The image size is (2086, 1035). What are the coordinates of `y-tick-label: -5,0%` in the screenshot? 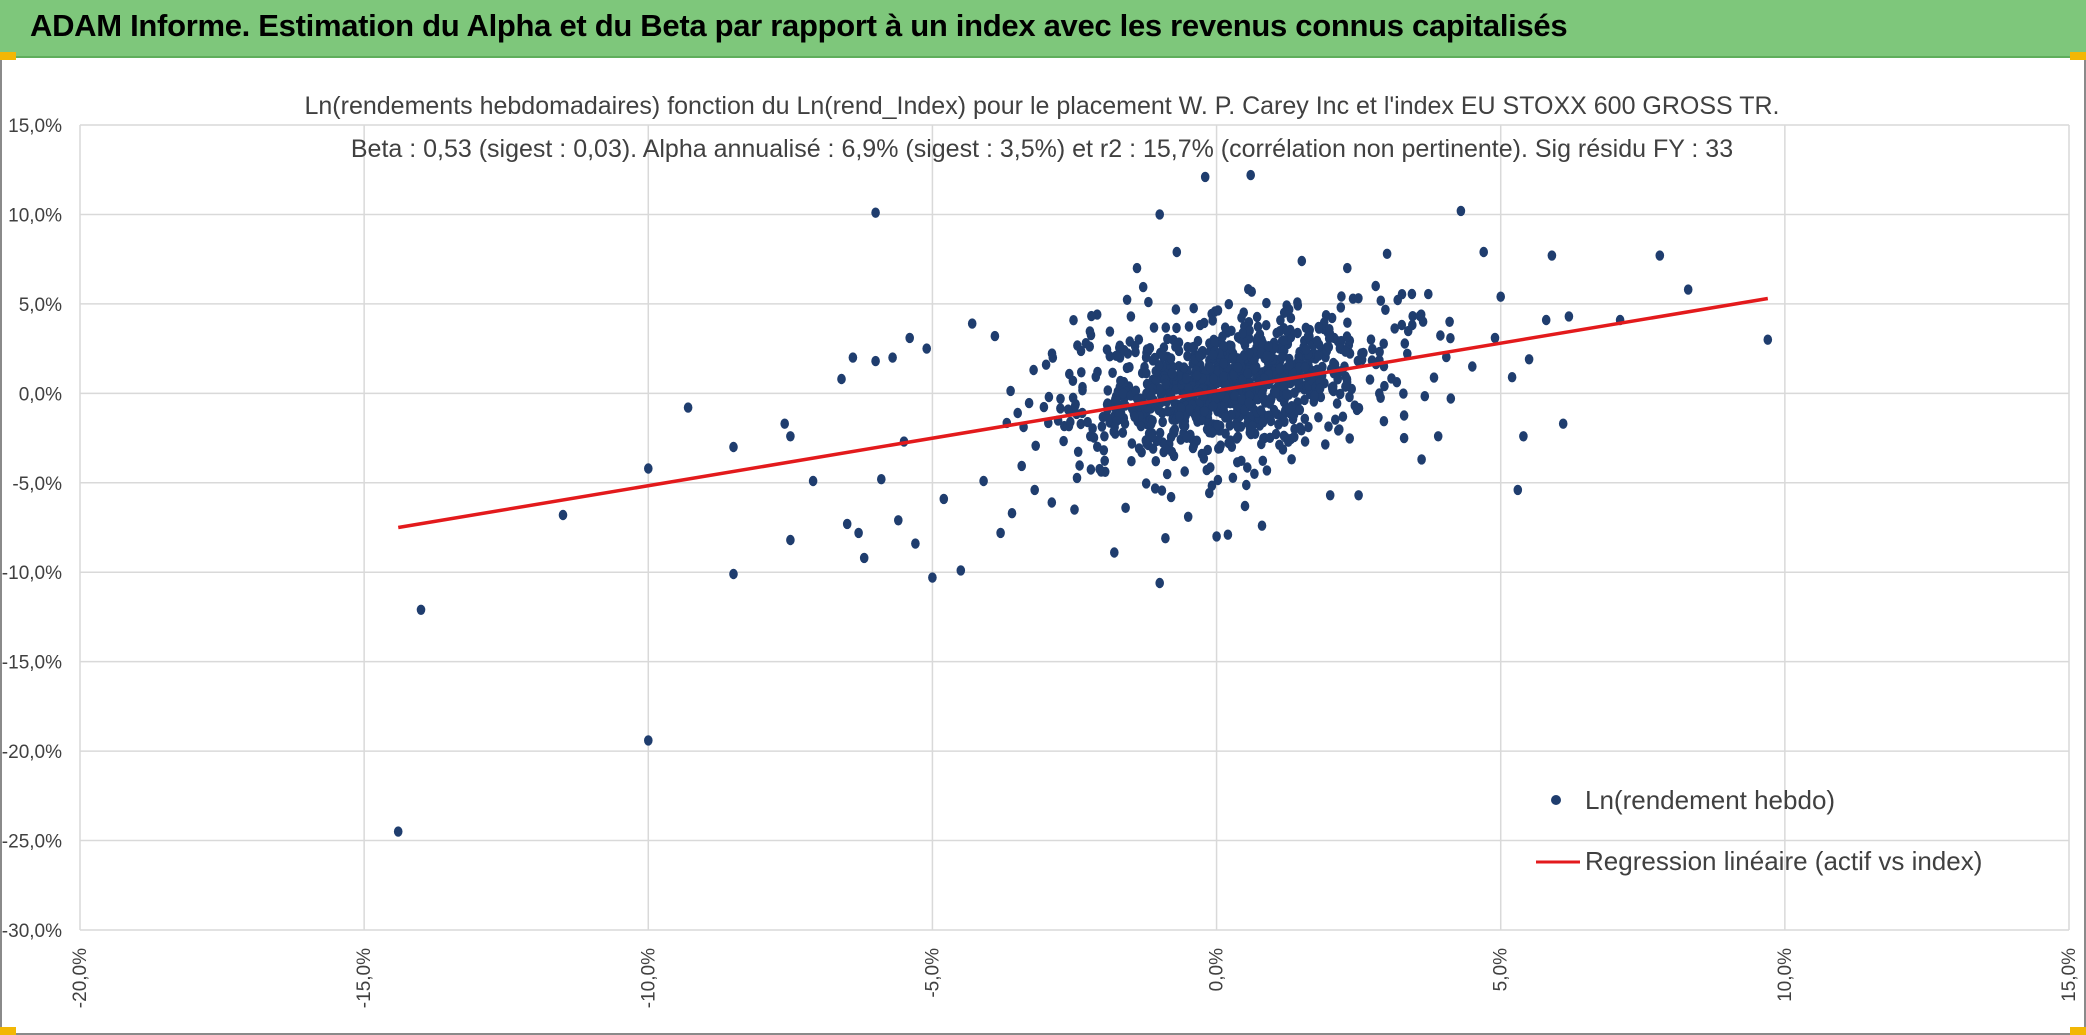 It's located at (37, 484).